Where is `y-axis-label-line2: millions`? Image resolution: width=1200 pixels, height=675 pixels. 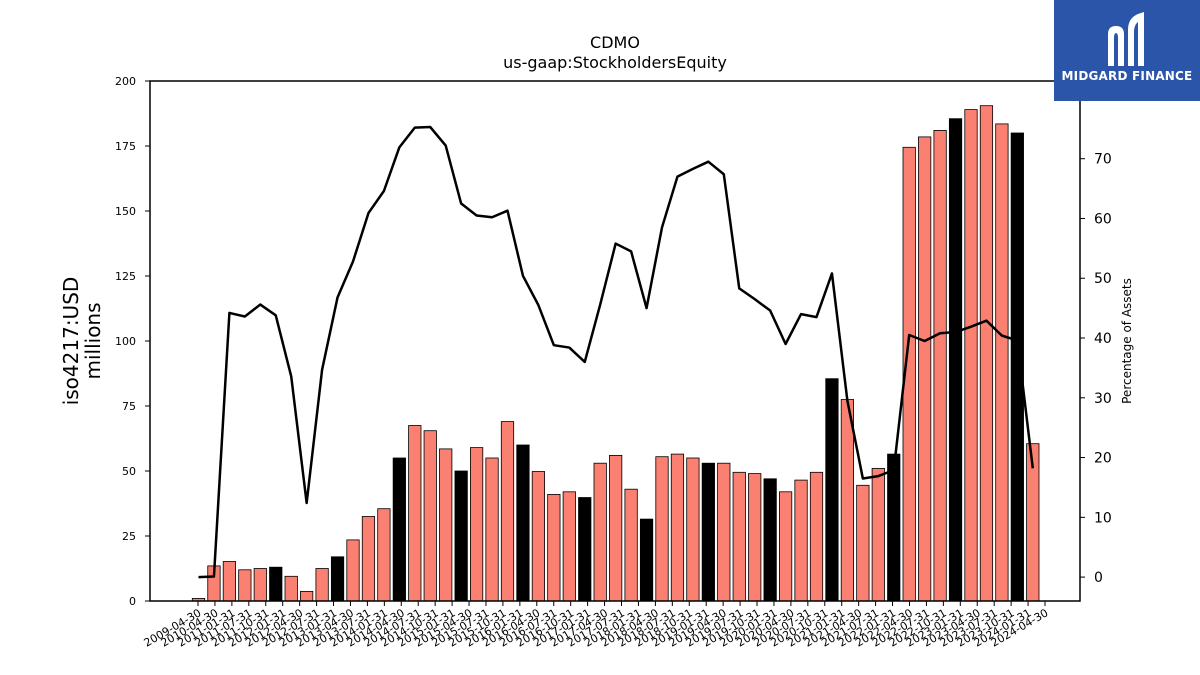 y-axis-label-line2: millions is located at coordinates (93, 340).